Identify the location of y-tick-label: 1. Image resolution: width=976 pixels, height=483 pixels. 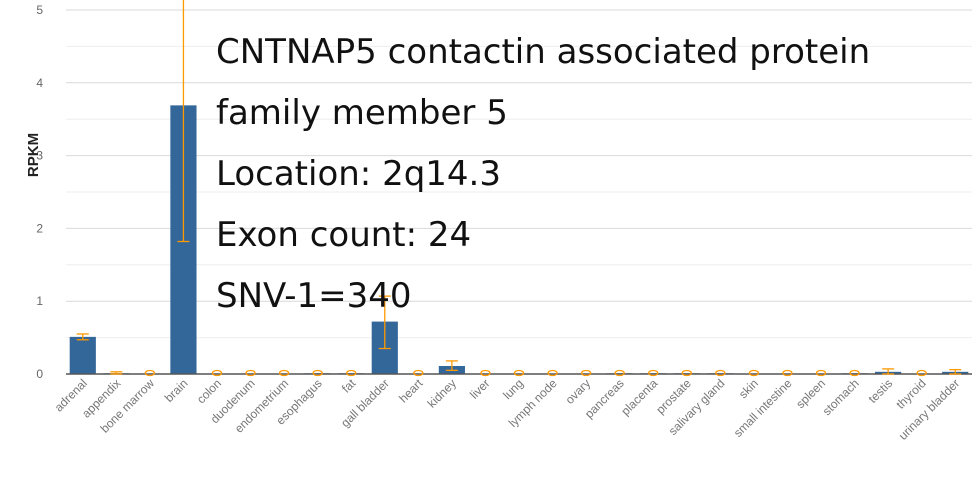
(39, 301).